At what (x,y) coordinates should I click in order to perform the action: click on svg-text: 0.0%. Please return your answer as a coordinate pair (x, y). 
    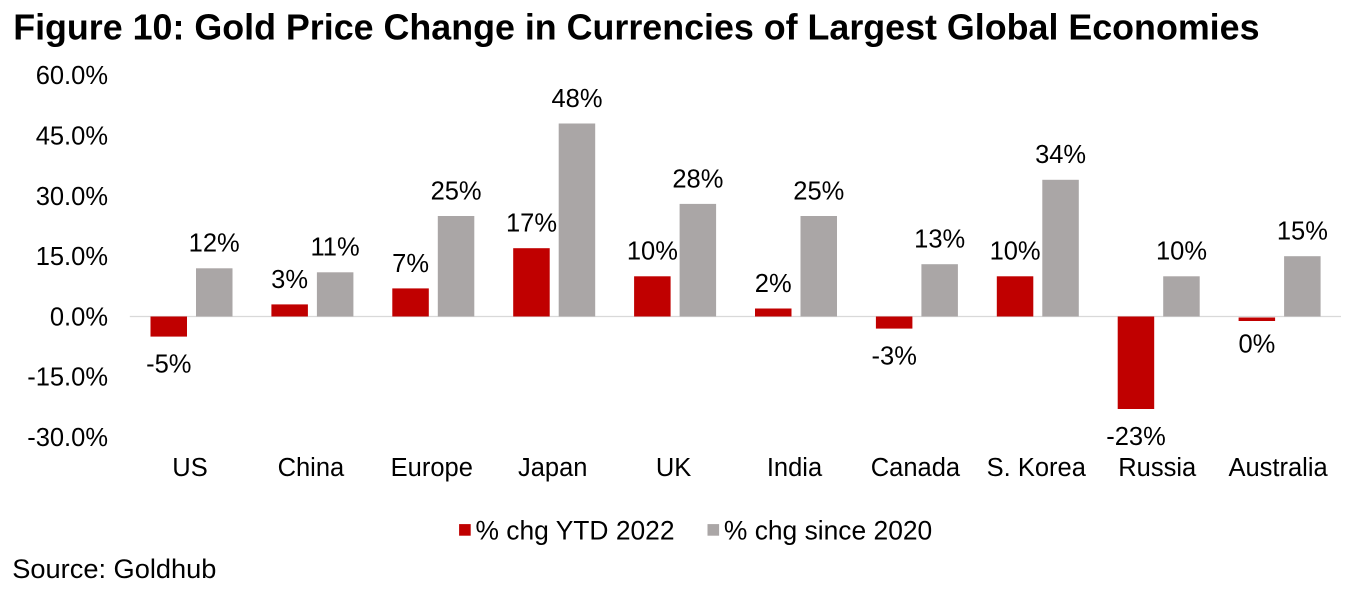
    Looking at the image, I should click on (79, 317).